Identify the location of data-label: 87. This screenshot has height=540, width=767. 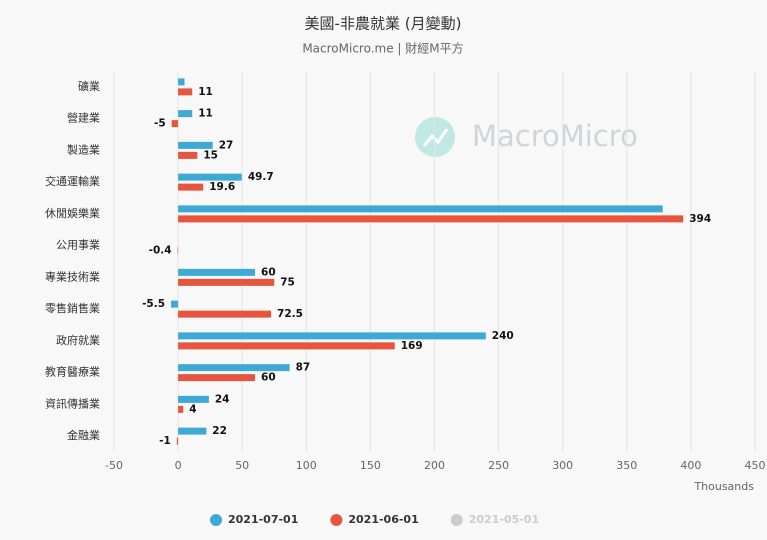
(303, 368).